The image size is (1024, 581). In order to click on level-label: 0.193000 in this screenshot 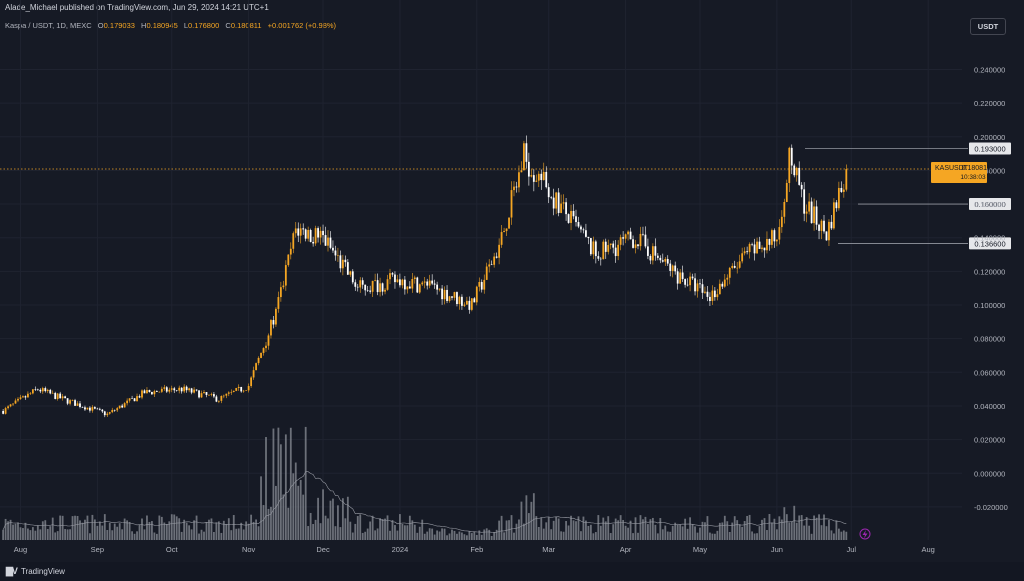, I will do `click(989, 149)`.